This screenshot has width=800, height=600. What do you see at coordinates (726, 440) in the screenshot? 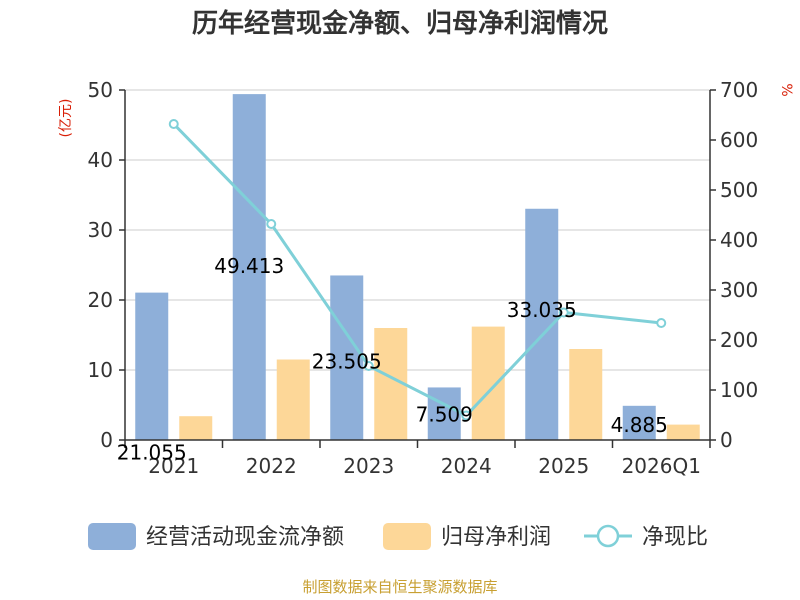
I see `right-tick-label: 0` at bounding box center [726, 440].